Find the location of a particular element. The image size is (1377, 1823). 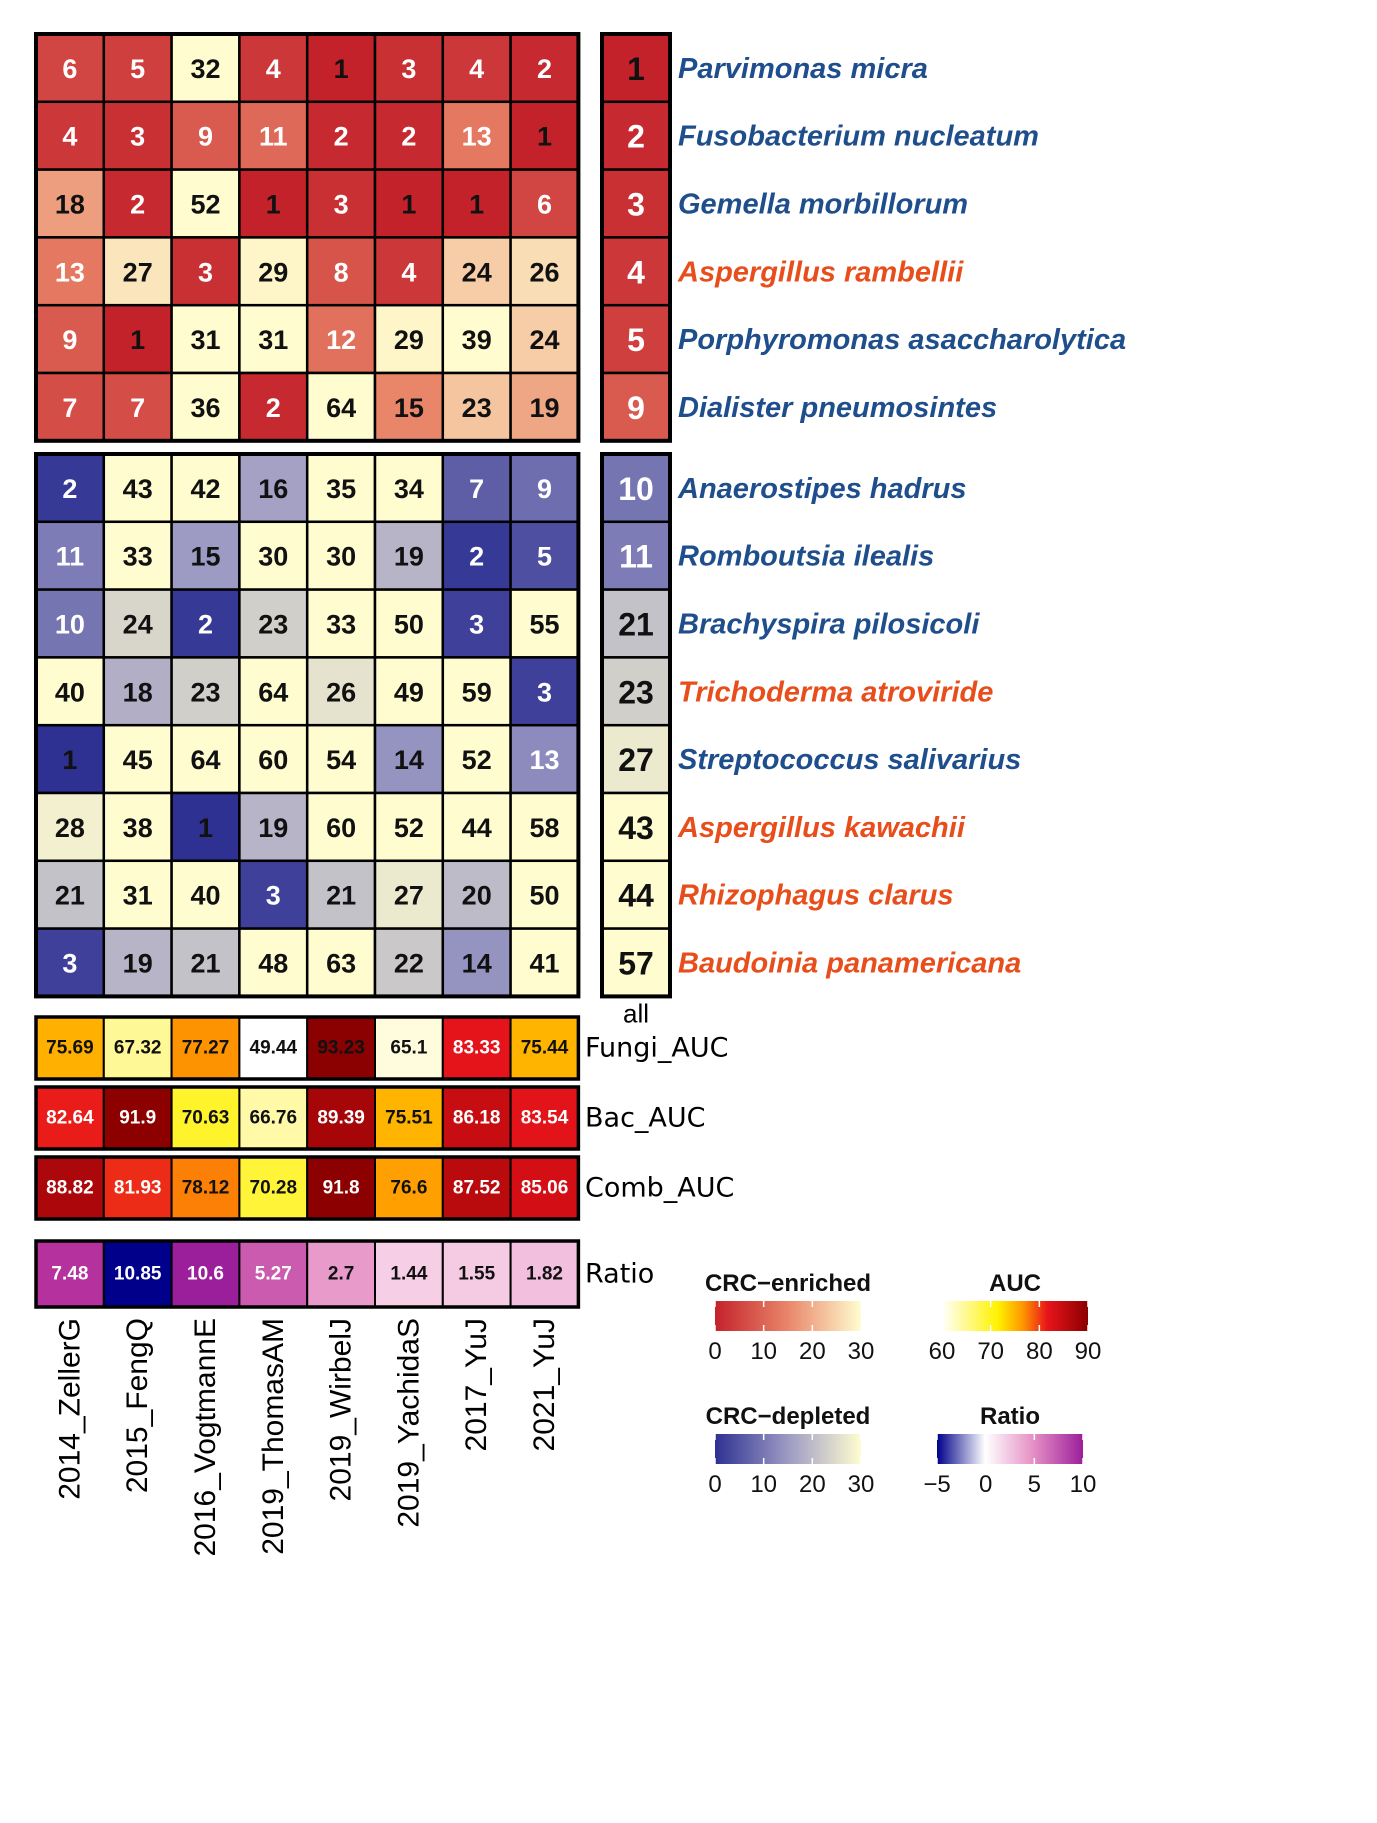

legend-title: CRC−depleted is located at coordinates (788, 1416).